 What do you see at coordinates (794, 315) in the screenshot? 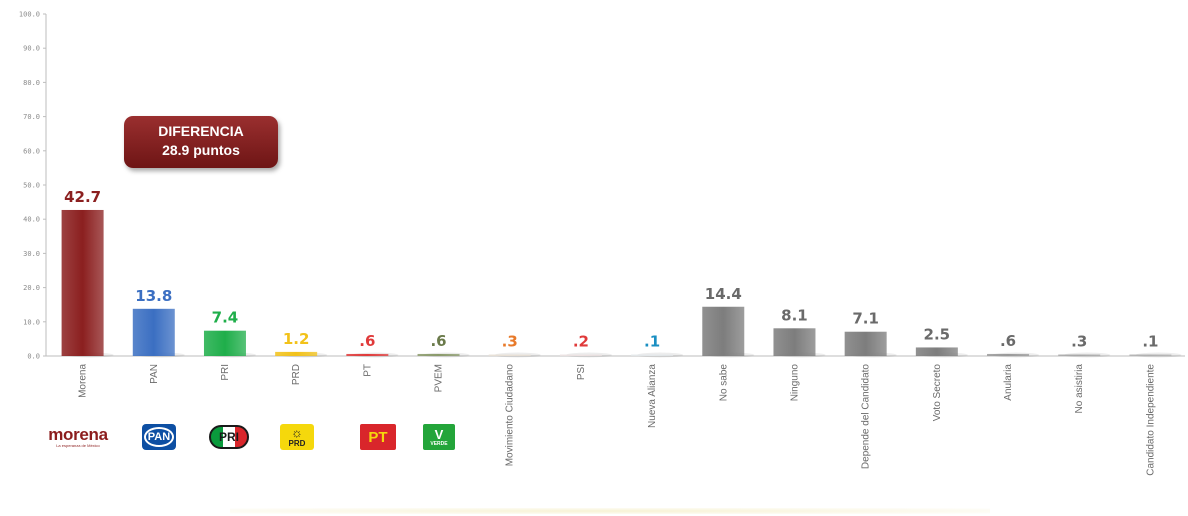
I see `data-label: 8.1` at bounding box center [794, 315].